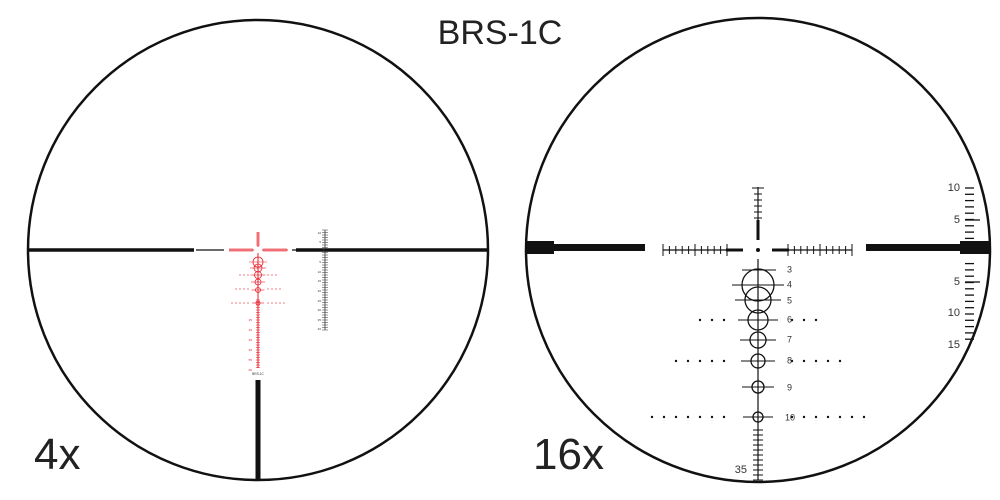 Image resolution: width=1000 pixels, height=500 pixels. I want to click on holdover-label: 8, so click(789, 360).